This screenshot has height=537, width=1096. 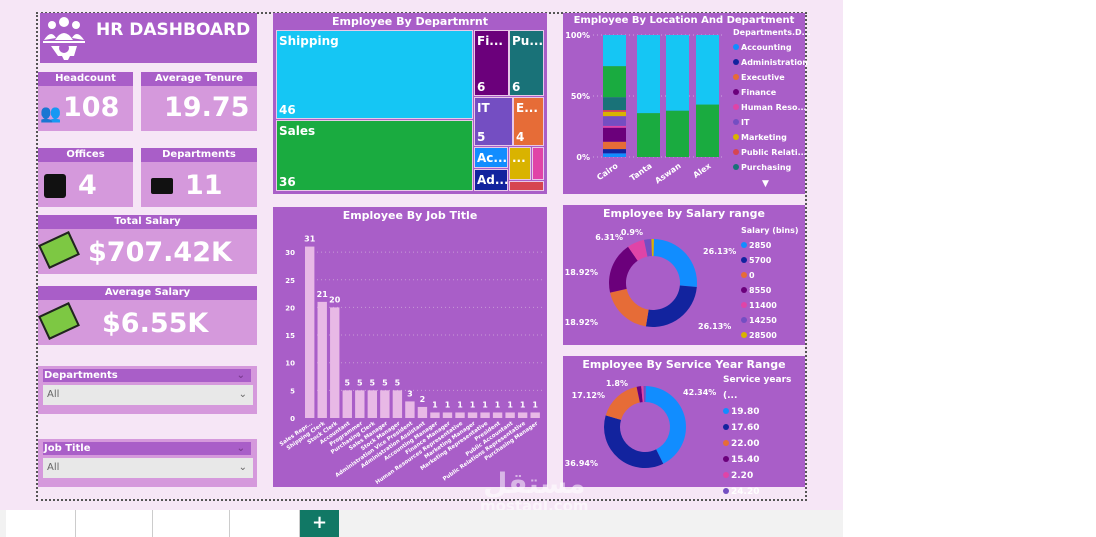 What do you see at coordinates (607, 171) in the screenshot?
I see `x-tick-label: Cairo` at bounding box center [607, 171].